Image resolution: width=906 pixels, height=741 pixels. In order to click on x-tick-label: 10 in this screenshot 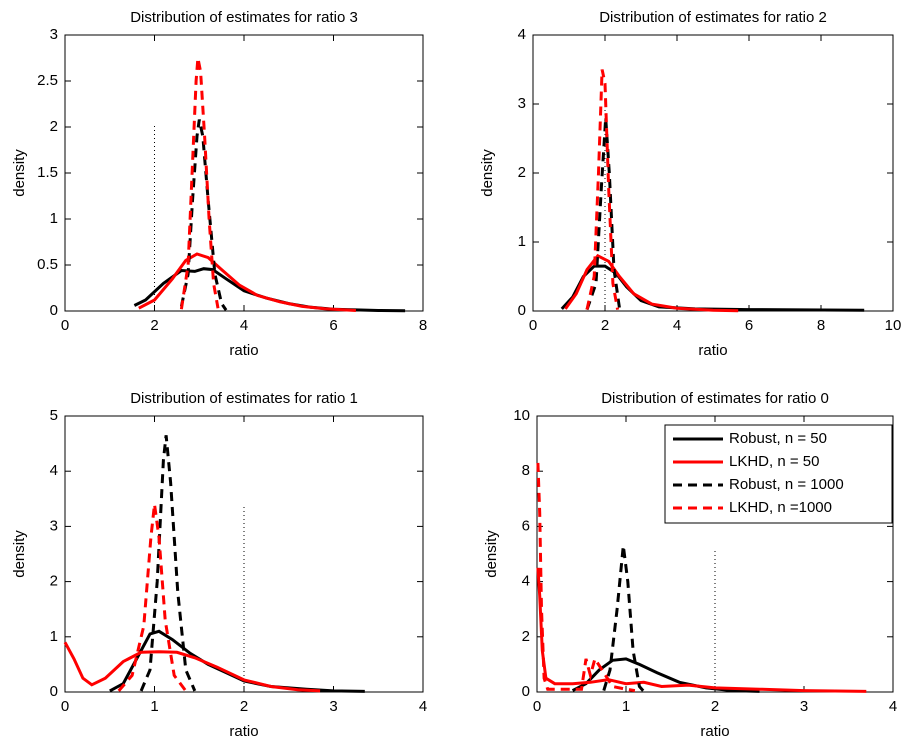, I will do `click(893, 325)`.